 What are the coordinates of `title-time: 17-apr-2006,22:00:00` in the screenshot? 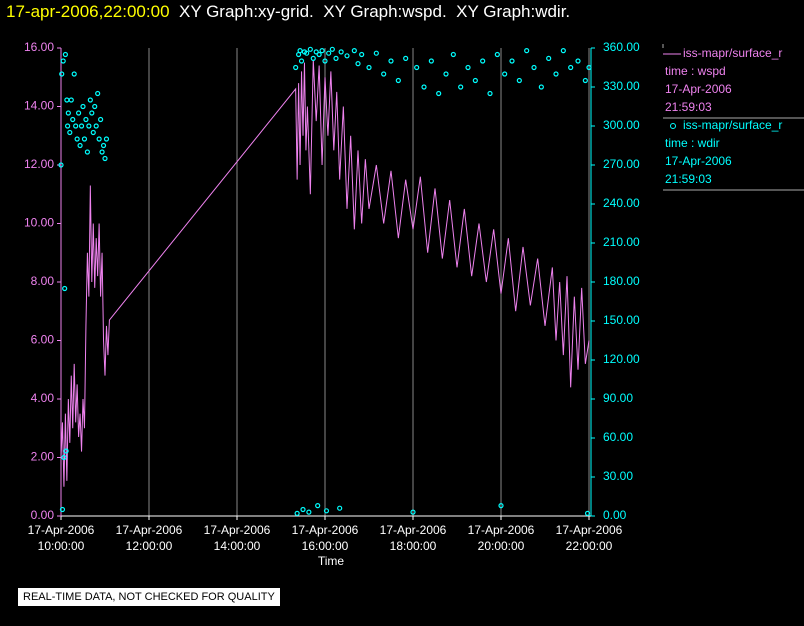 It's located at (88, 11).